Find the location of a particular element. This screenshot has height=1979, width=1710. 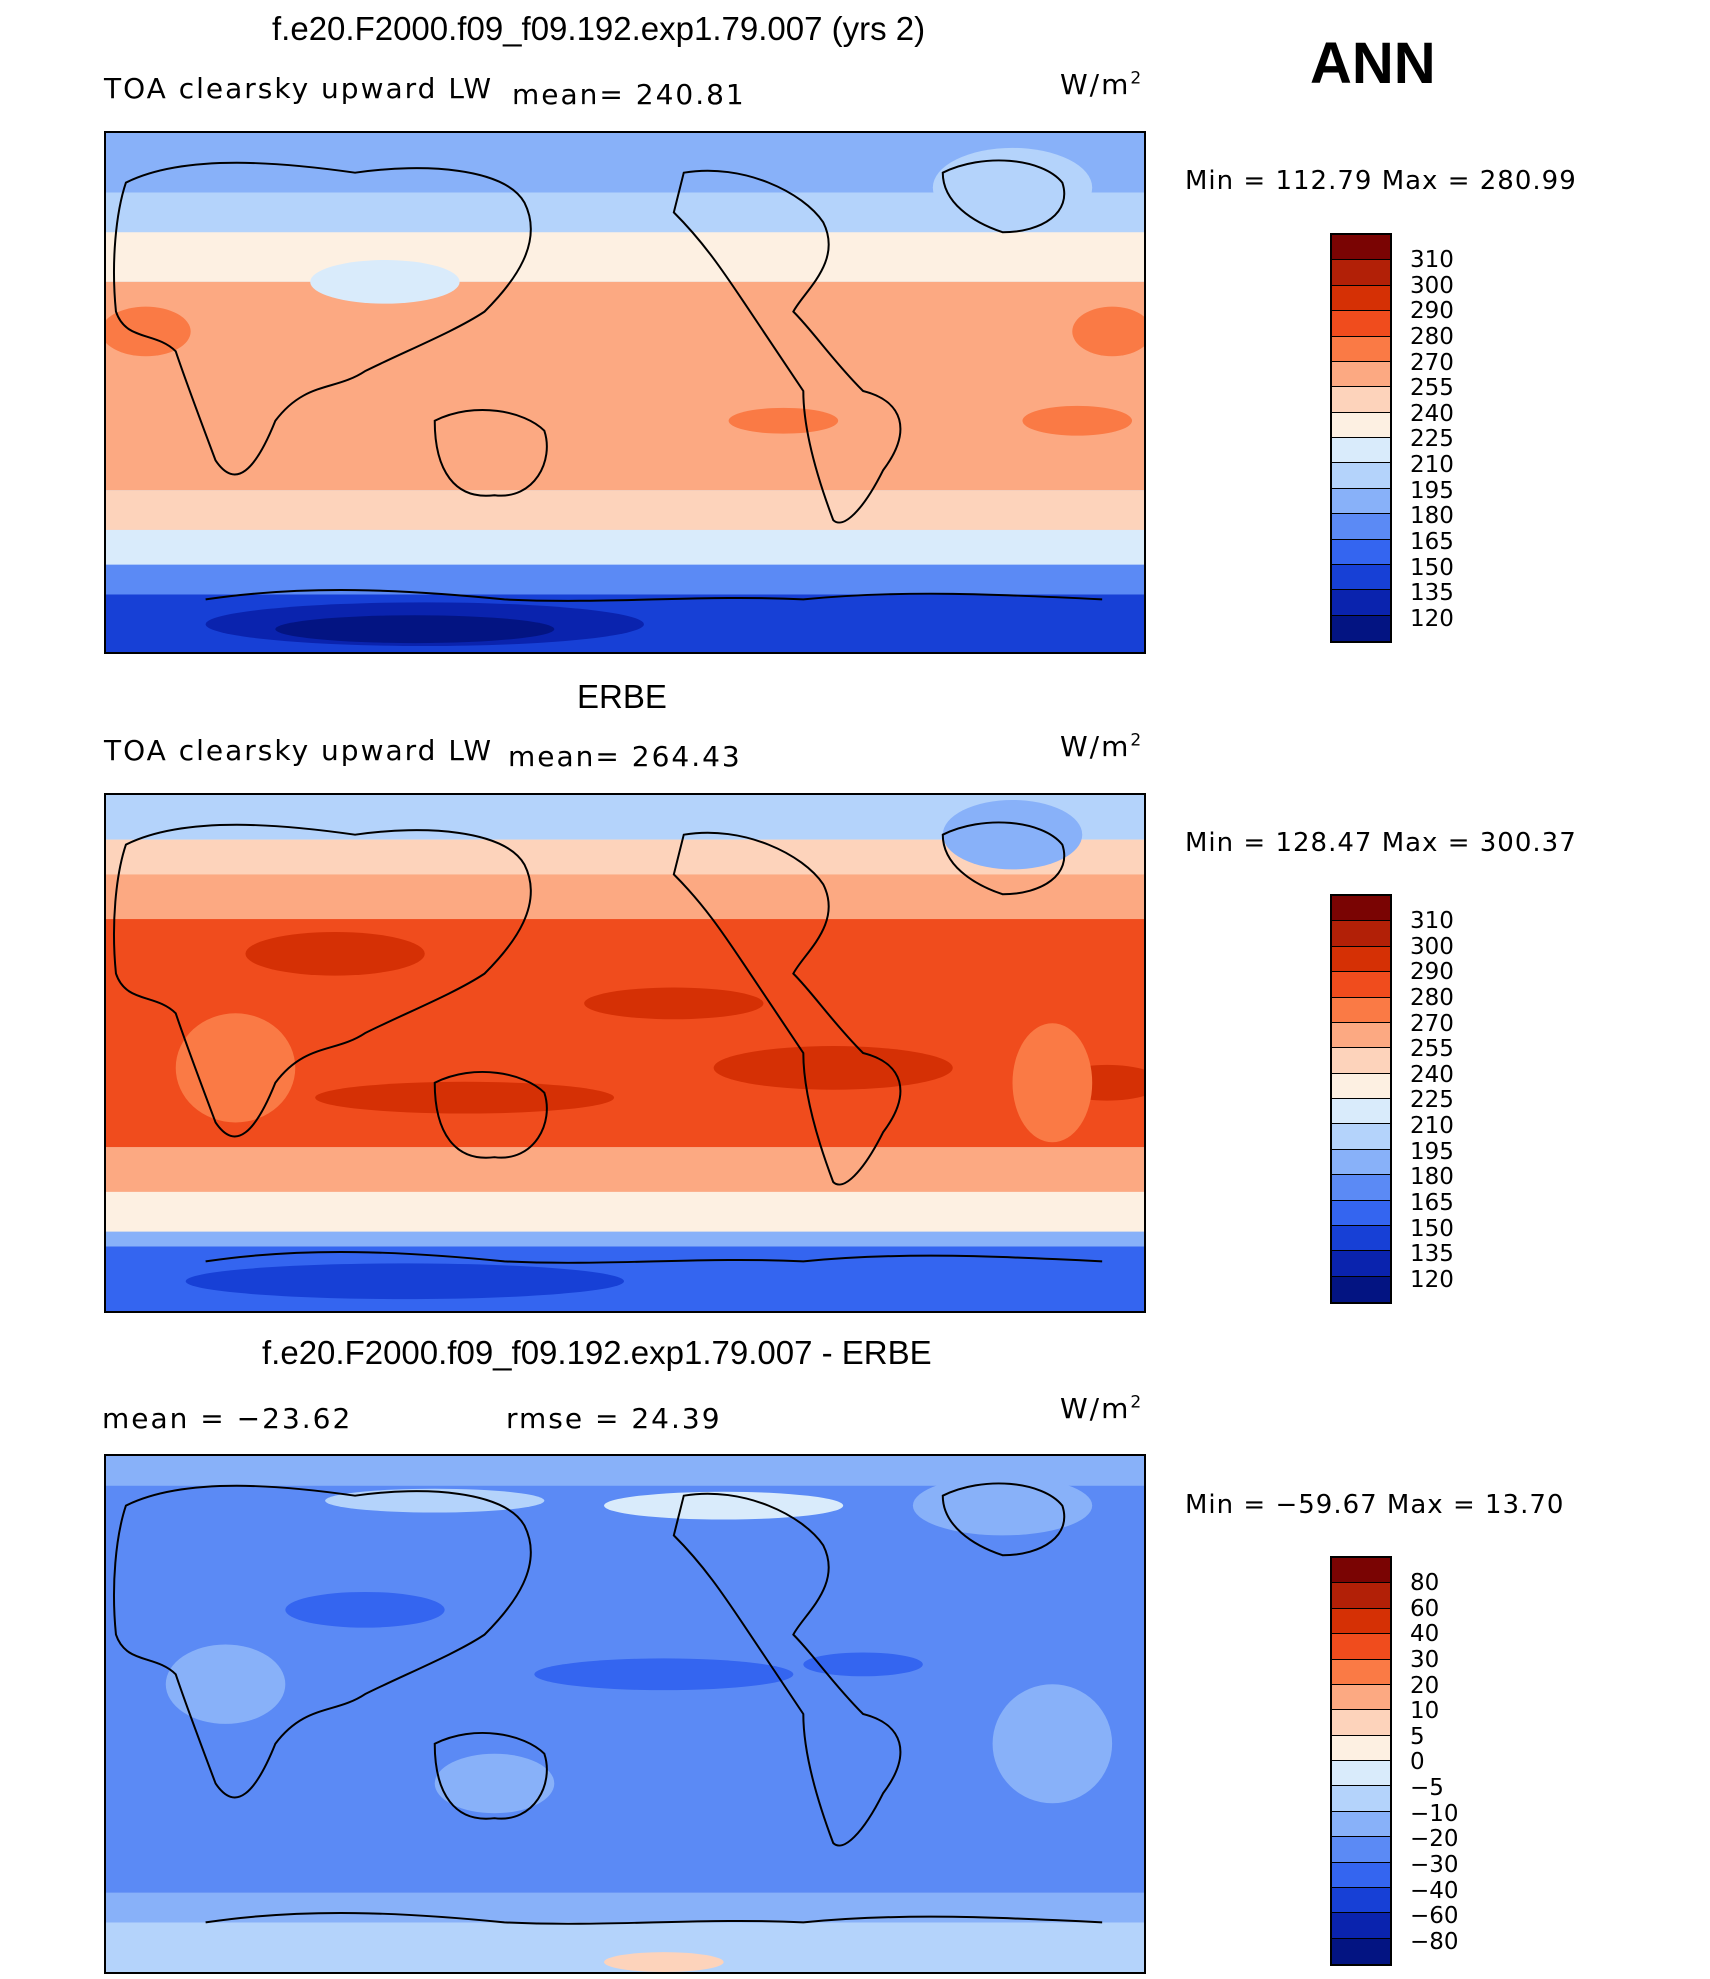

panel2-variable-label: TOA clearsky upward LW is located at coordinates (299, 750).